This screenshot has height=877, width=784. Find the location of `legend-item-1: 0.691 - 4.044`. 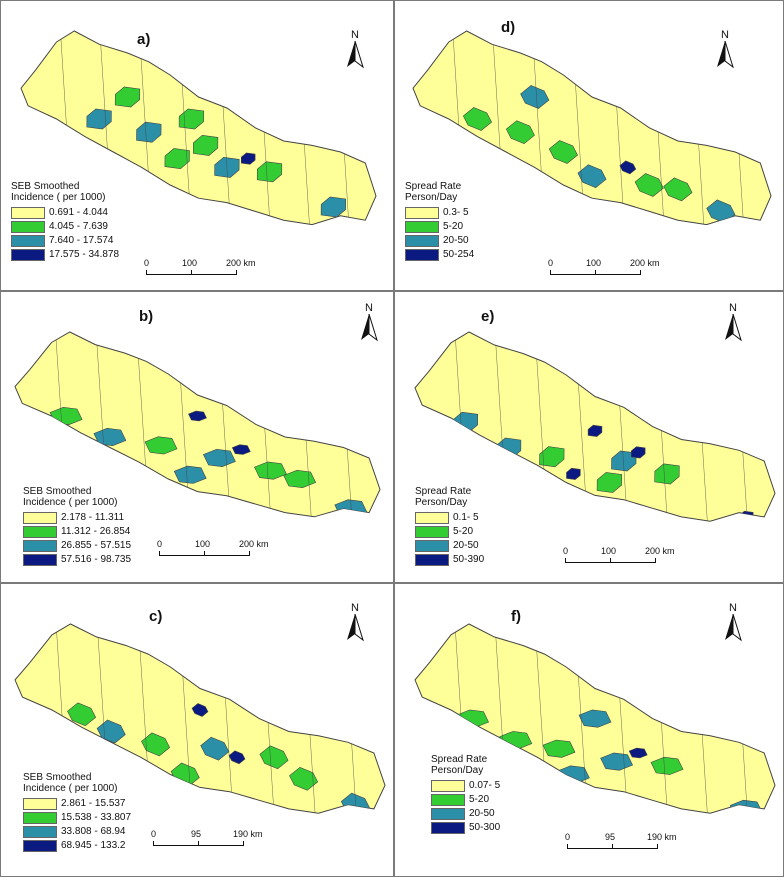

legend-item-1: 0.691 - 4.044 is located at coordinates (65, 212).